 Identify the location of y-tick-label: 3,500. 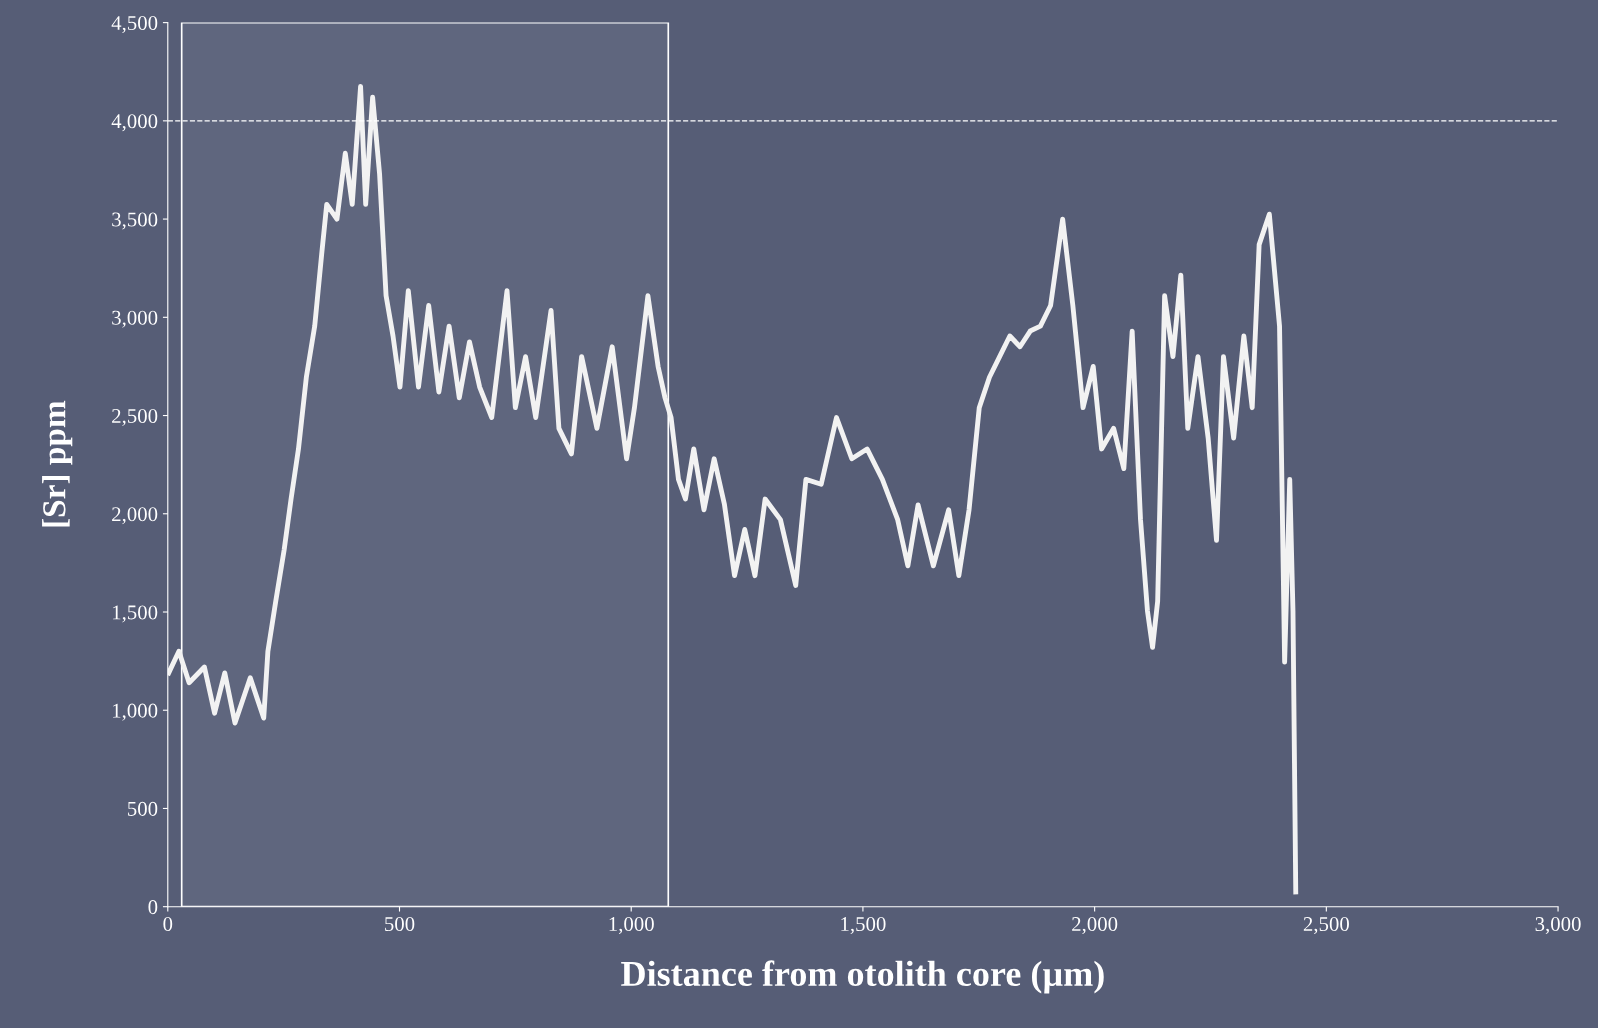
(135, 221).